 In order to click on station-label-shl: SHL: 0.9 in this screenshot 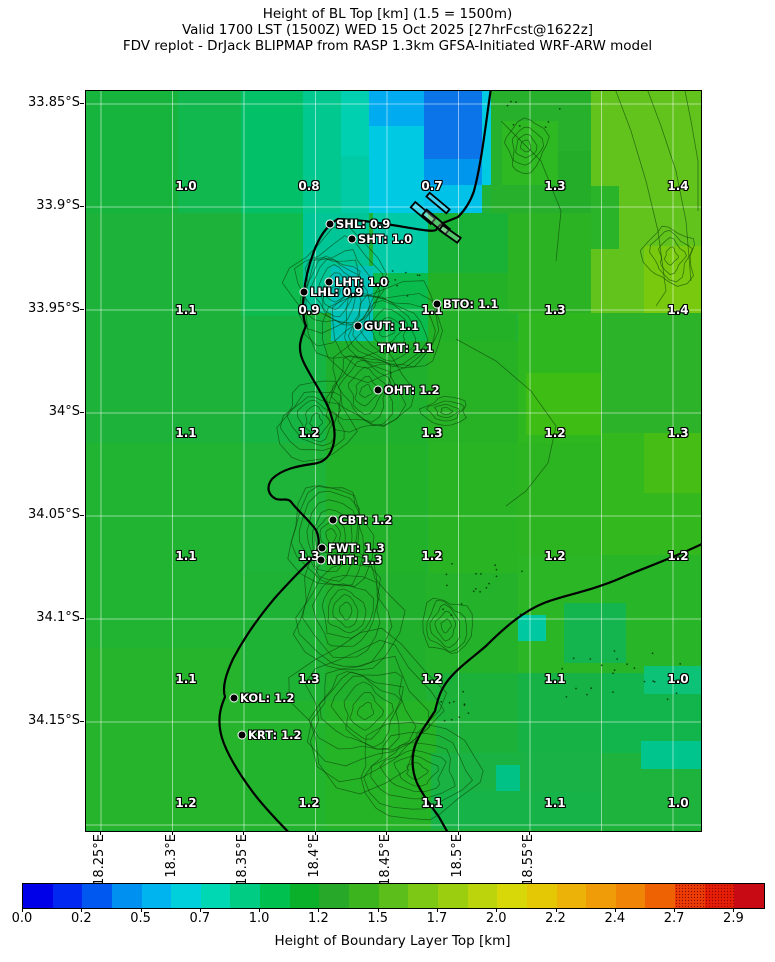, I will do `click(363, 224)`.